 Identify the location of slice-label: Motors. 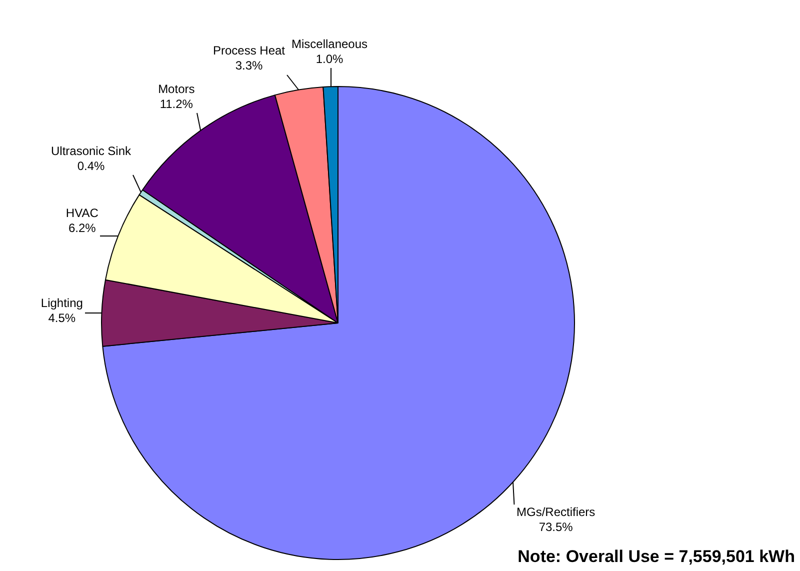
(176, 89).